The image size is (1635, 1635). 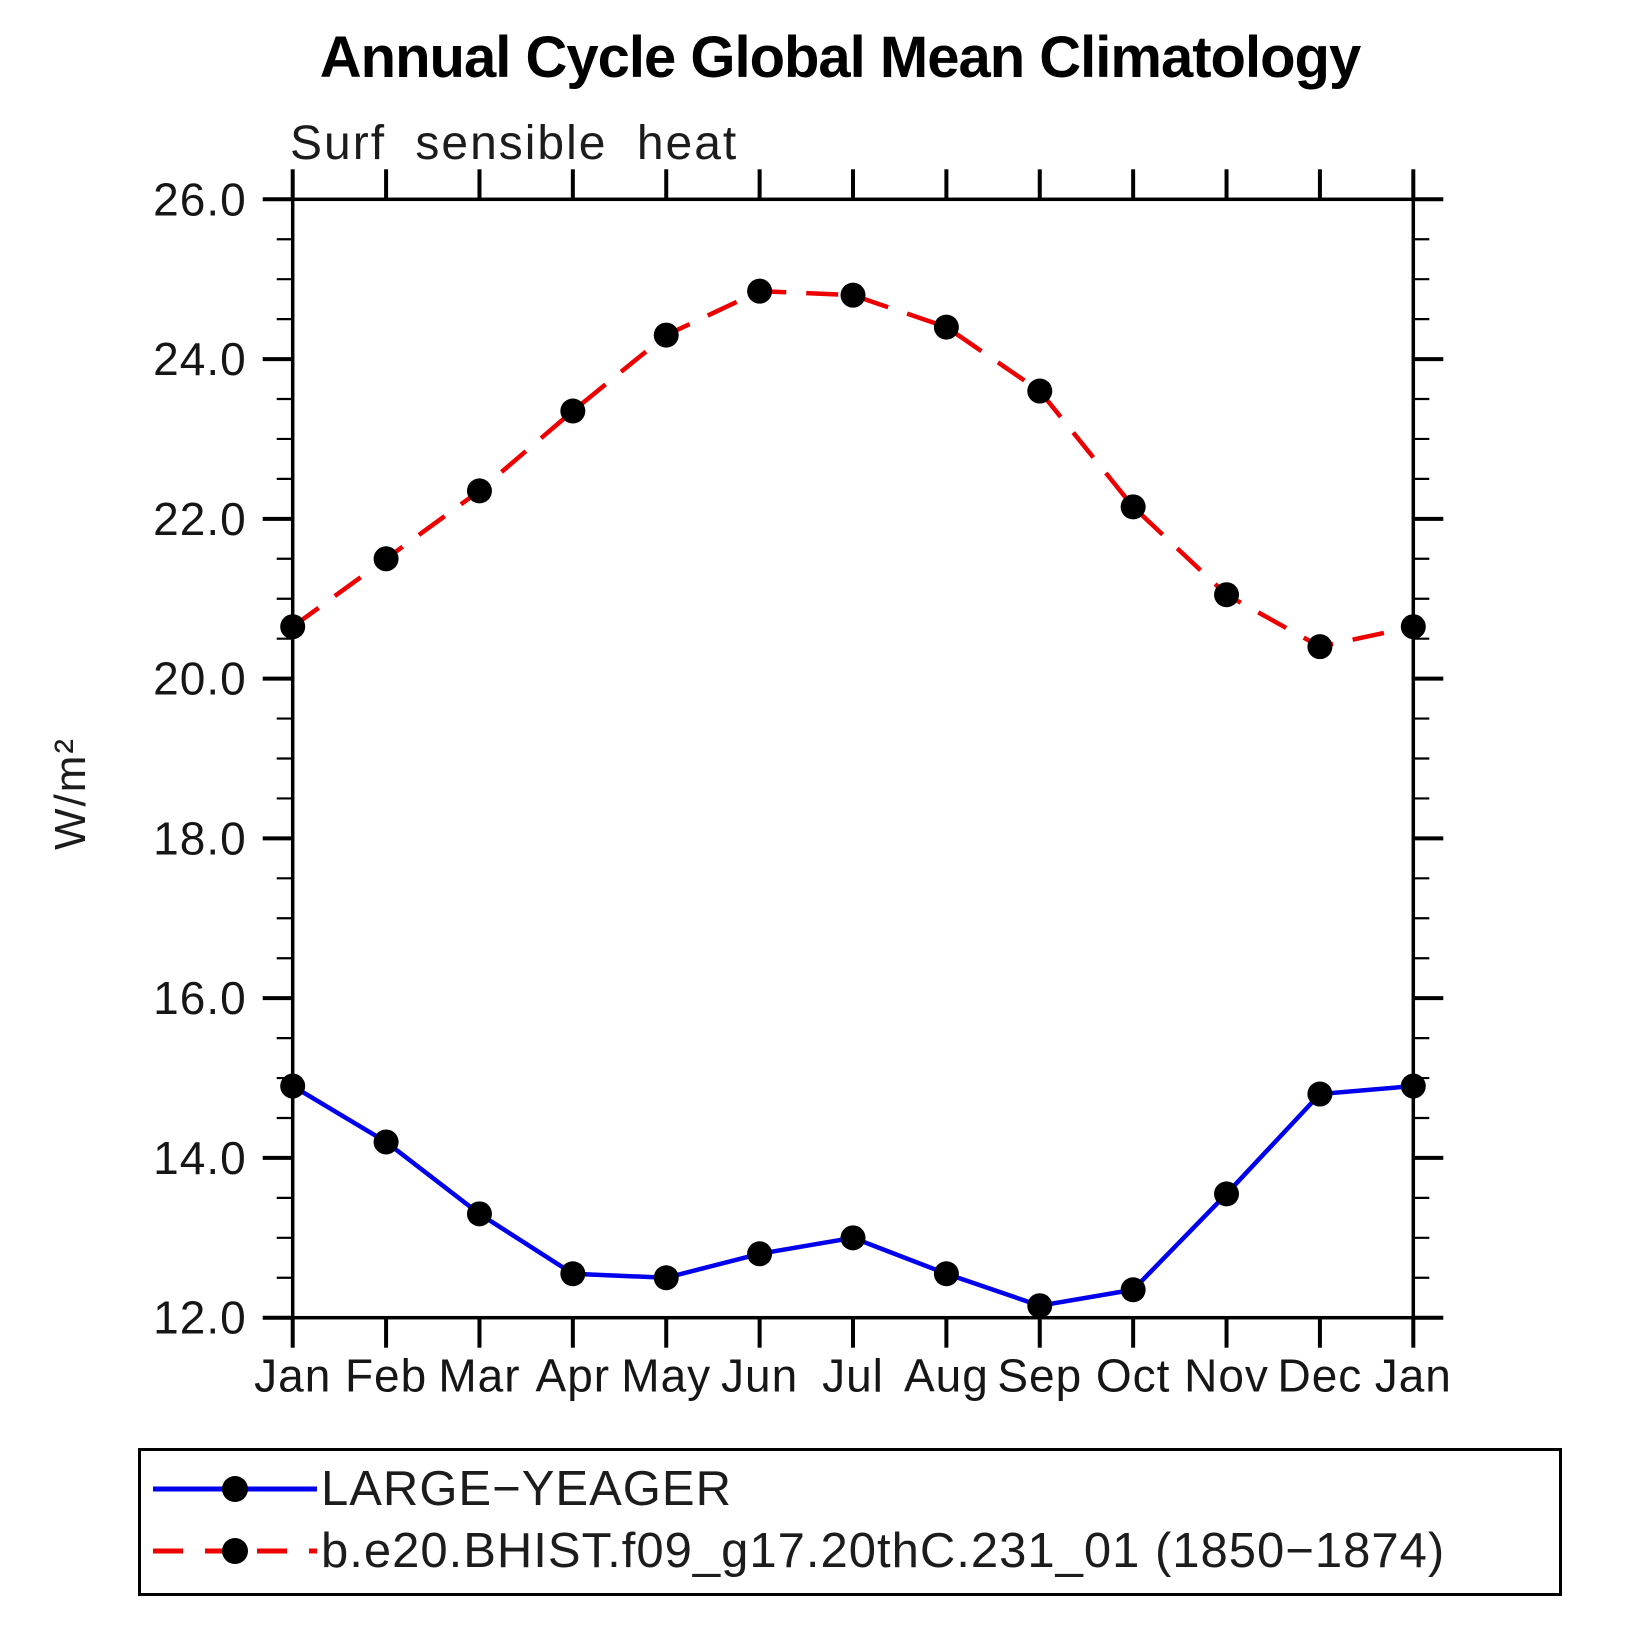 I want to click on svg-text: 14.0, so click(x=200, y=1158).